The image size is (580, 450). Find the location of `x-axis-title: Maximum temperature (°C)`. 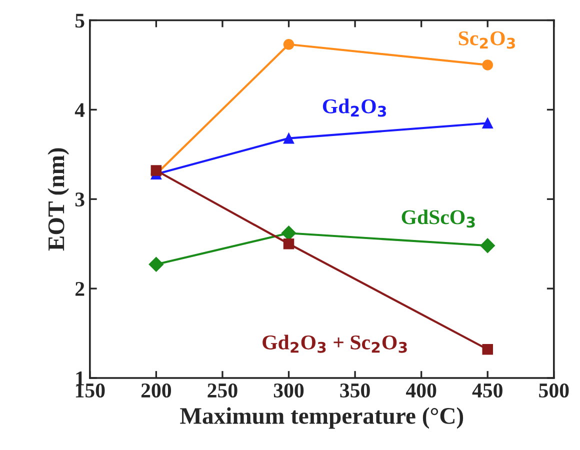

x-axis-title: Maximum temperature (°C) is located at coordinates (322, 418).